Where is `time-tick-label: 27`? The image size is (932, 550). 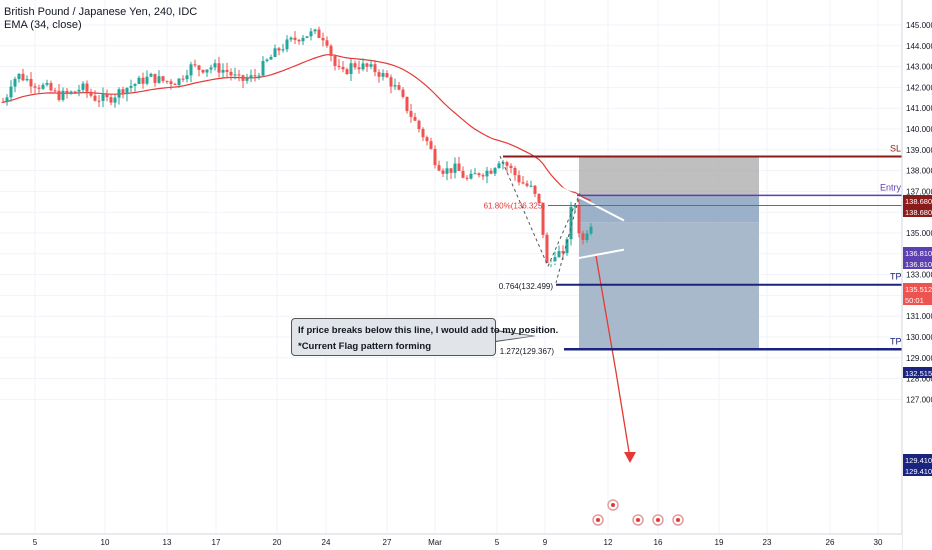 time-tick-label: 27 is located at coordinates (387, 542).